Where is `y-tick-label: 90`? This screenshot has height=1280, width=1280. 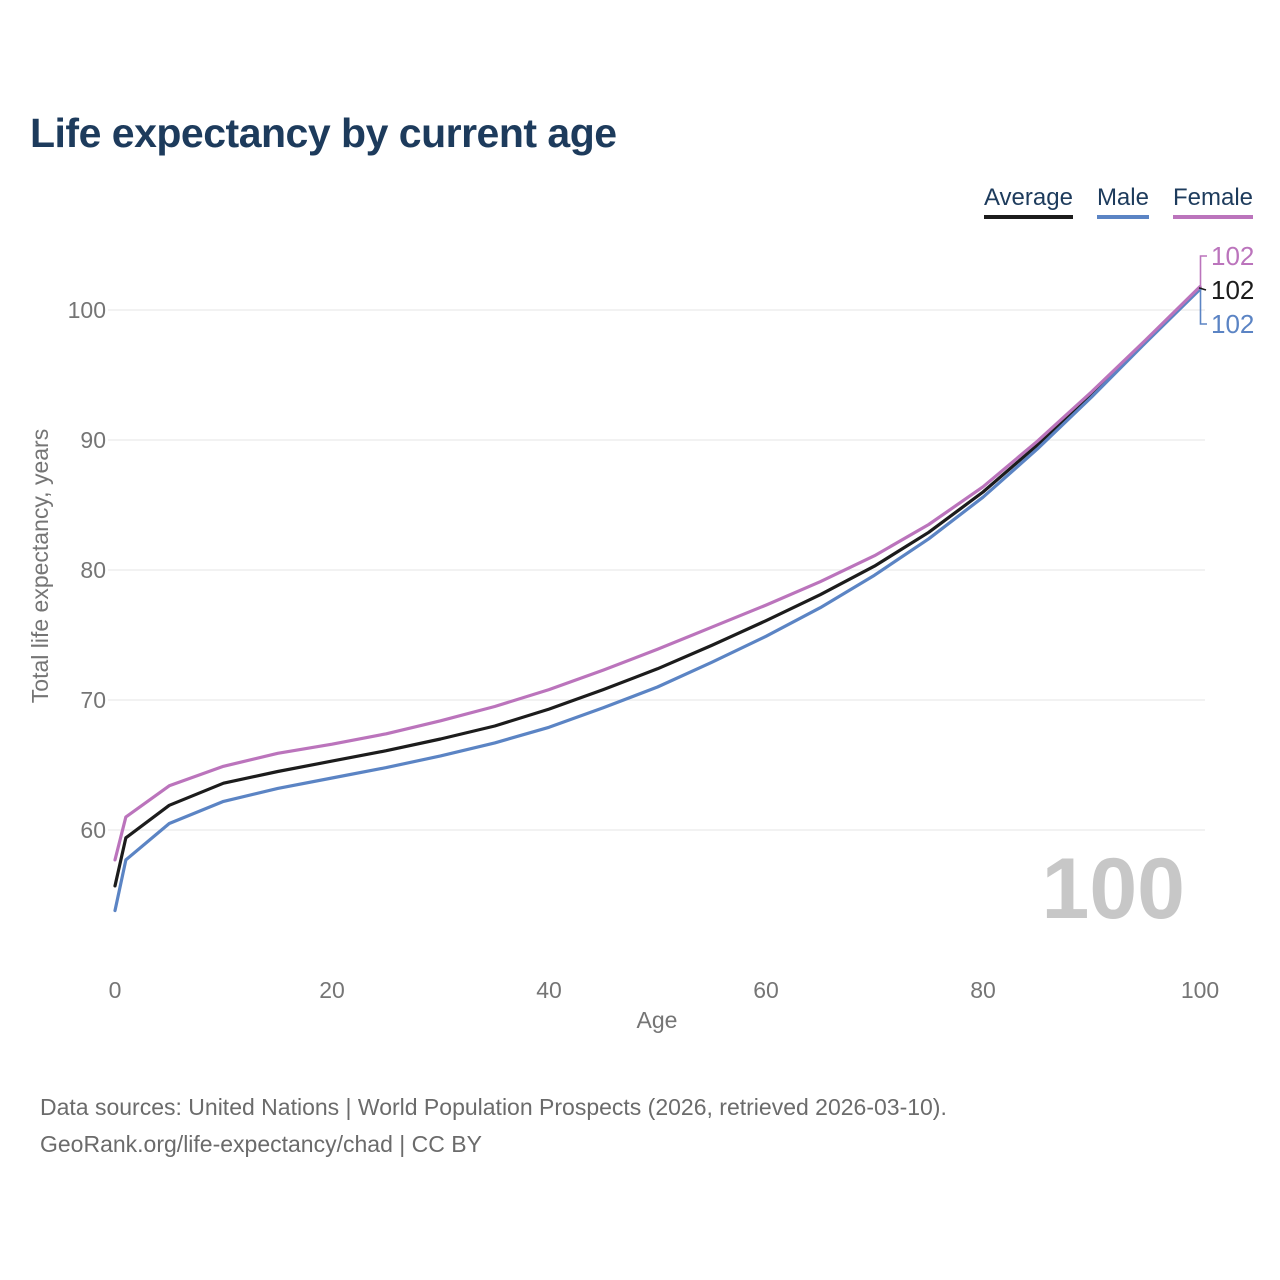 y-tick-label: 90 is located at coordinates (93, 440).